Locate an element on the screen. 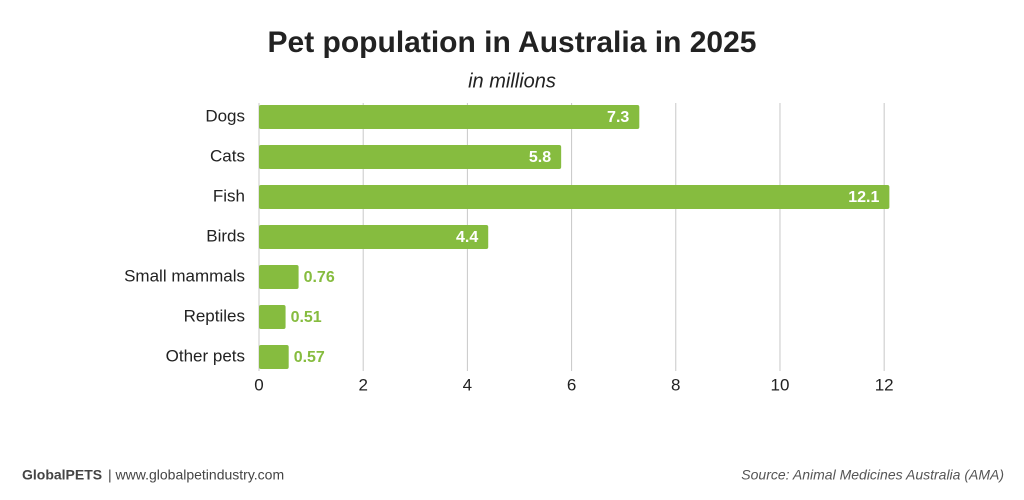 Image resolution: width=1024 pixels, height=500 pixels. footer-site: | www.globalpetindustry.com is located at coordinates (196, 475).